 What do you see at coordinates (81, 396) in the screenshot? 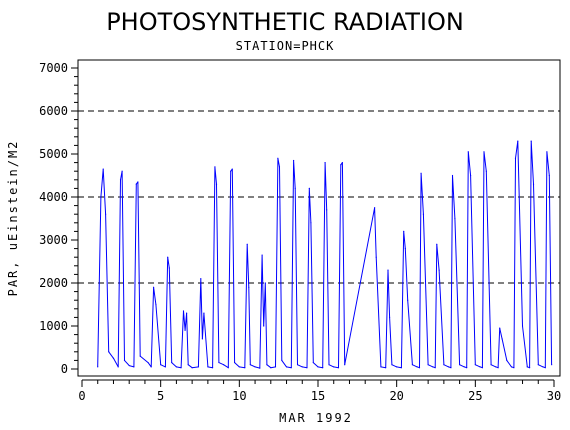
I see `x-tick-label: 0` at bounding box center [81, 396].